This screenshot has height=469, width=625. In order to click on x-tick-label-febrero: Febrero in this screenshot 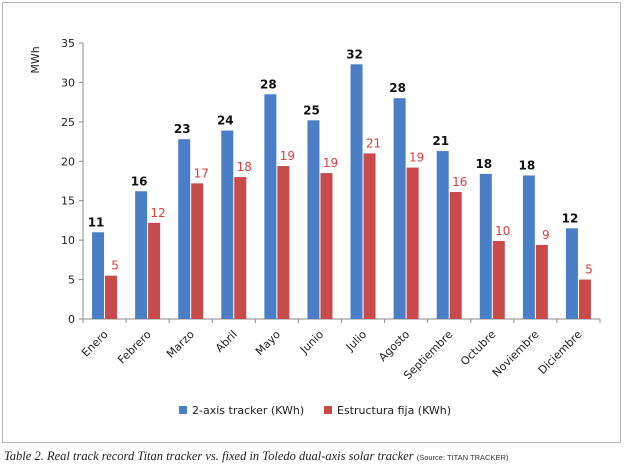, I will do `click(134, 347)`.